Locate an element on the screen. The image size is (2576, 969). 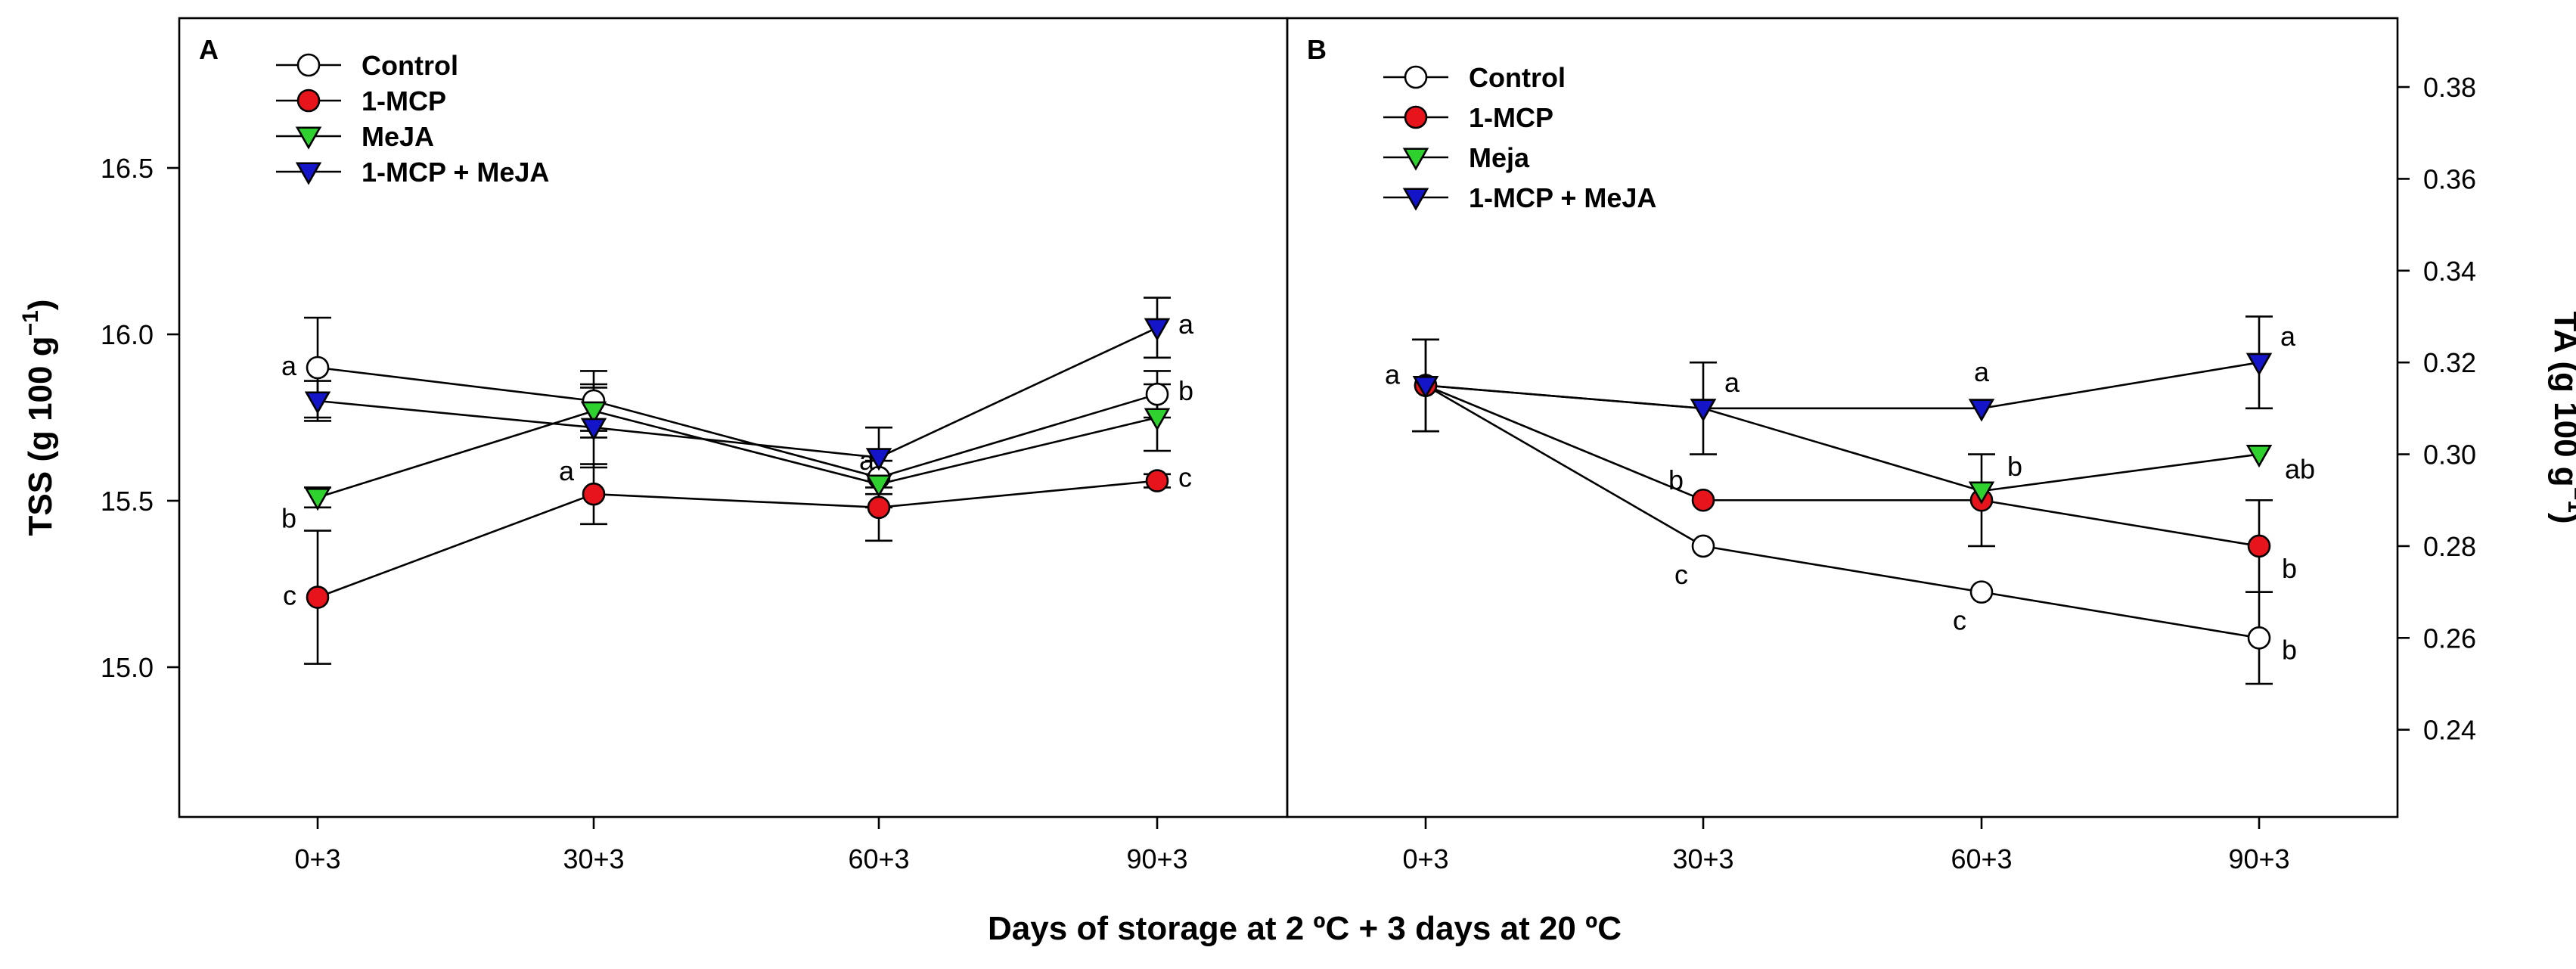
legend-label: MeJA is located at coordinates (398, 136).